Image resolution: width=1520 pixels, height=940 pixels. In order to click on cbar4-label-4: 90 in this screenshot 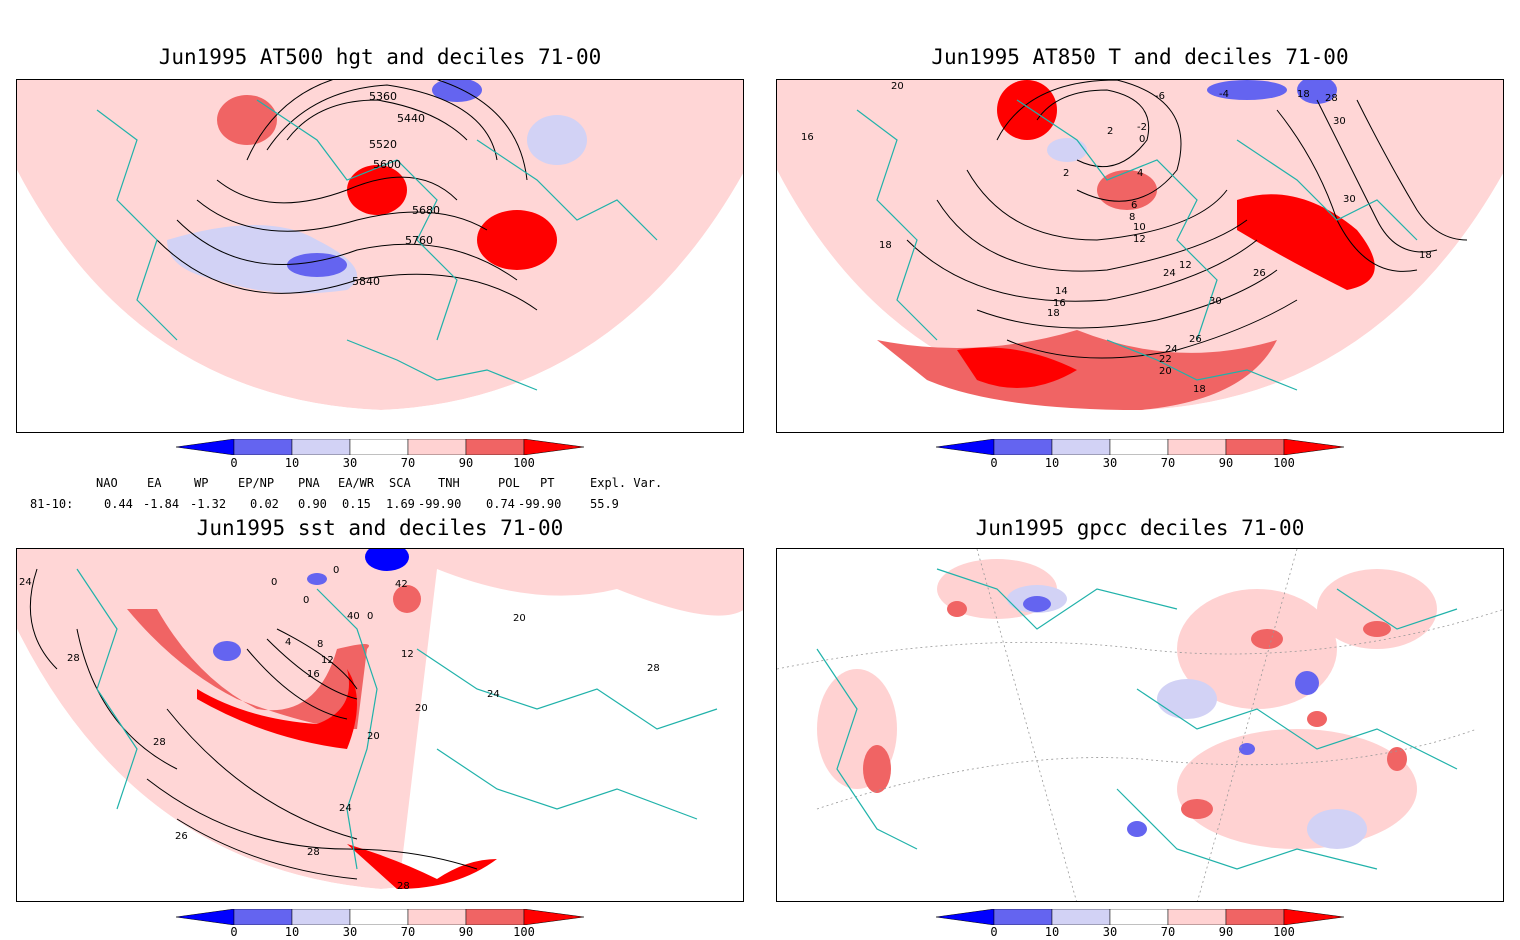, I will do `click(1226, 932)`.